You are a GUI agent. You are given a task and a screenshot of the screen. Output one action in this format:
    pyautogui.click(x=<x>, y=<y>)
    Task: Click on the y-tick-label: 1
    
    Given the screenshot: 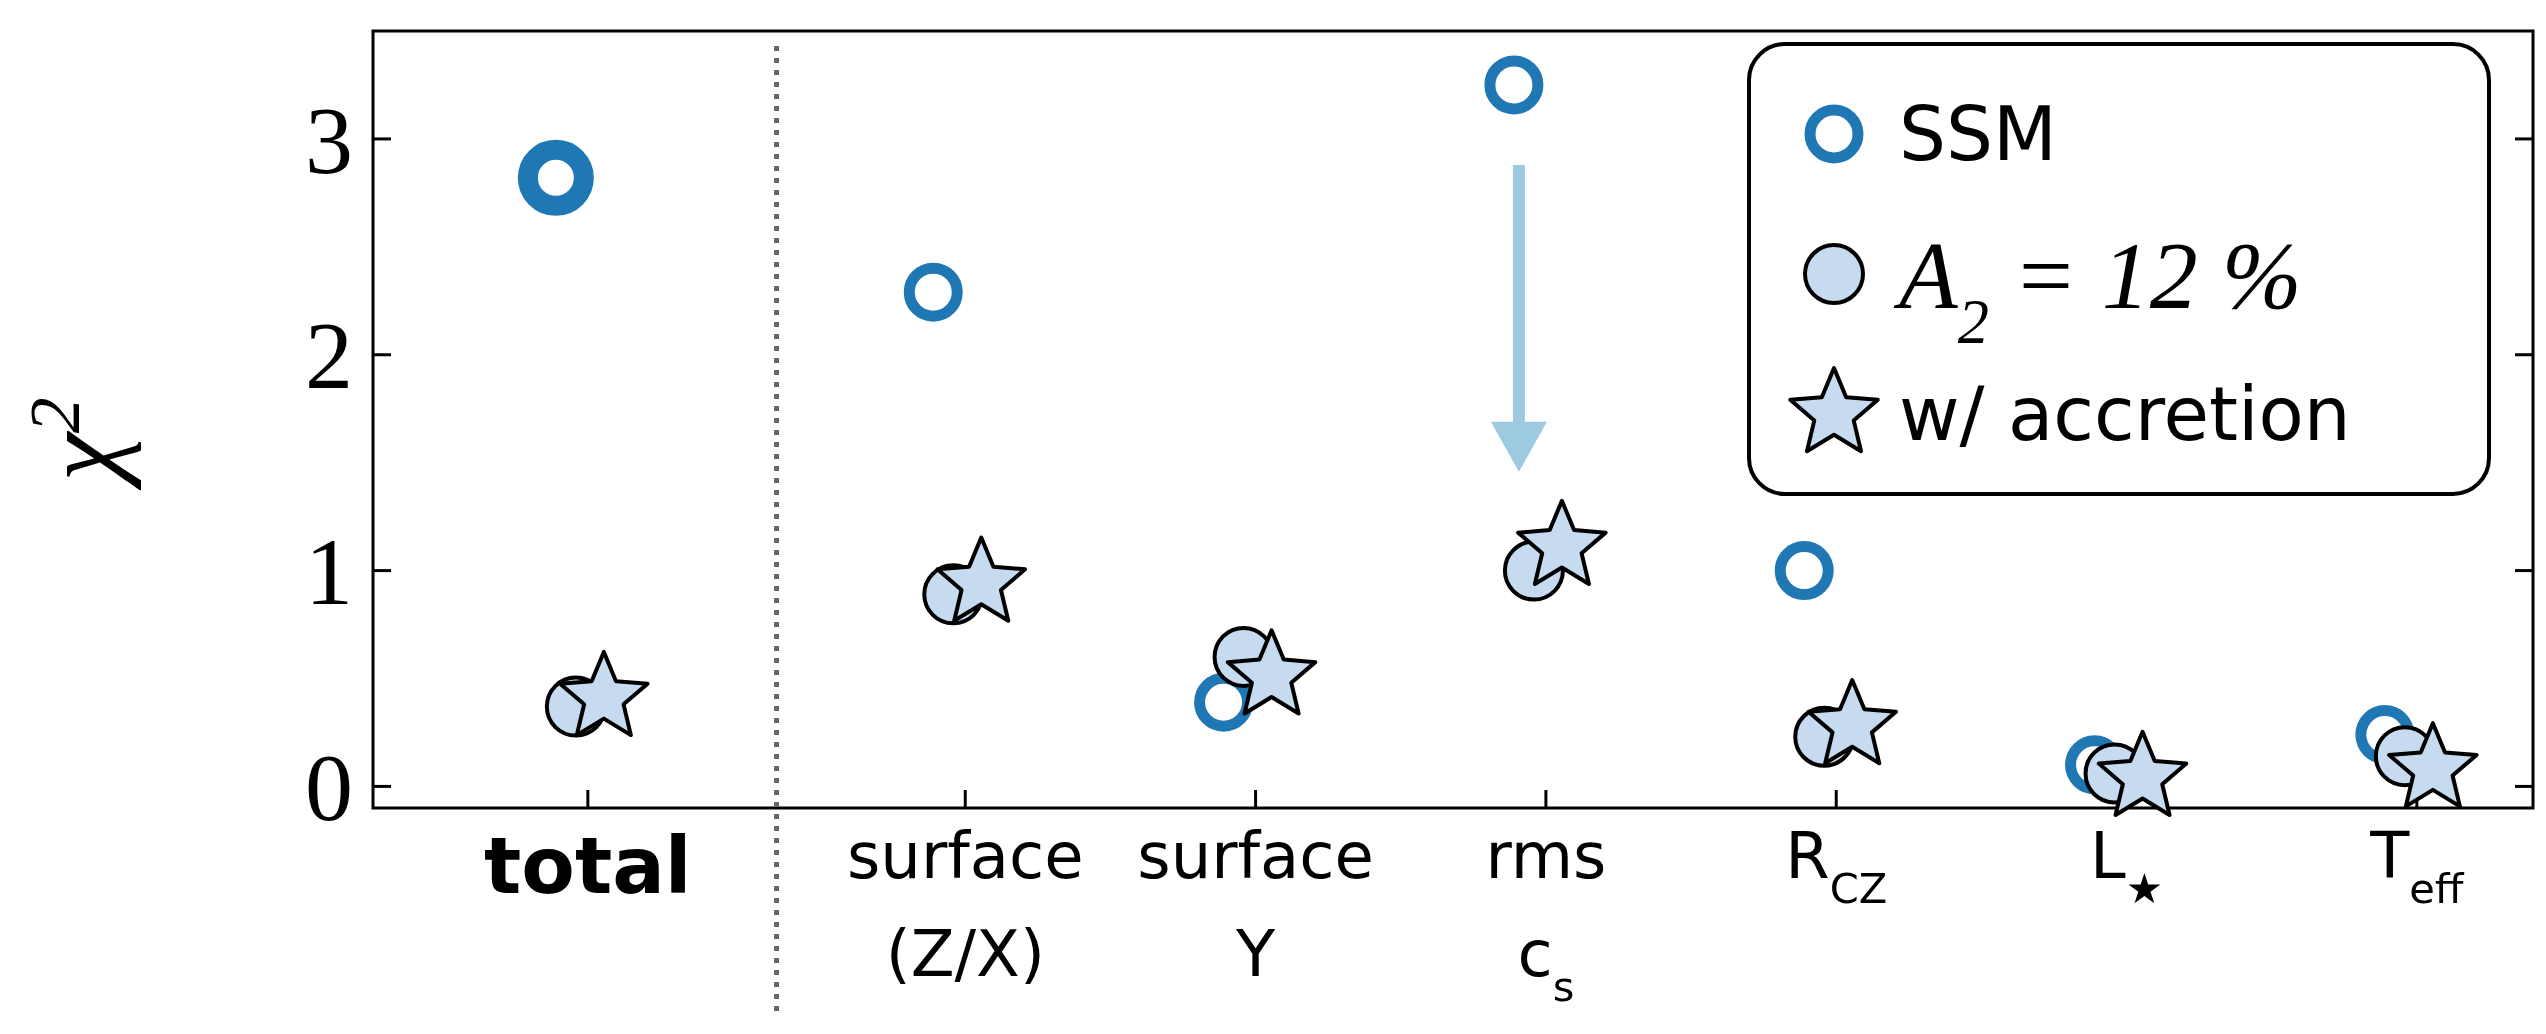 What is the action you would take?
    pyautogui.click(x=329, y=572)
    